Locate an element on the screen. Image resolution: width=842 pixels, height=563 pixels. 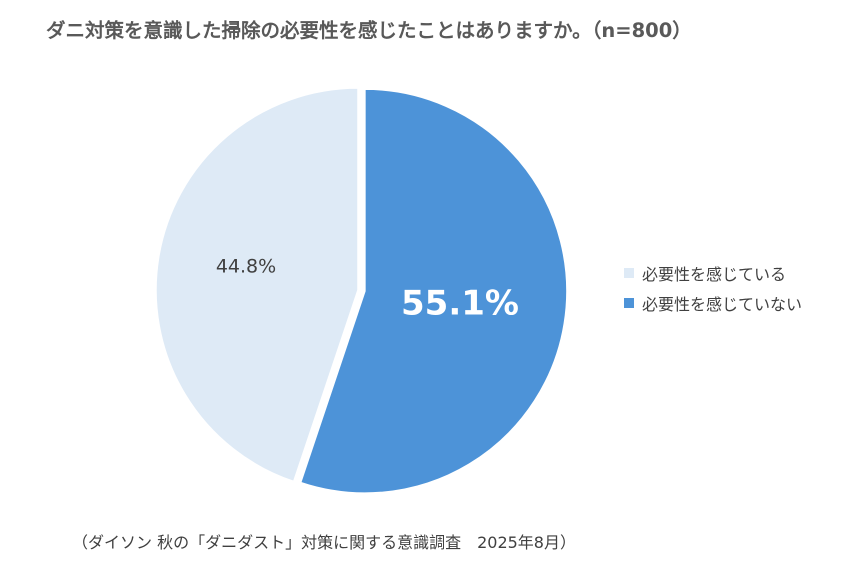
legend-swatch-feeling-need is located at coordinates (629, 273).